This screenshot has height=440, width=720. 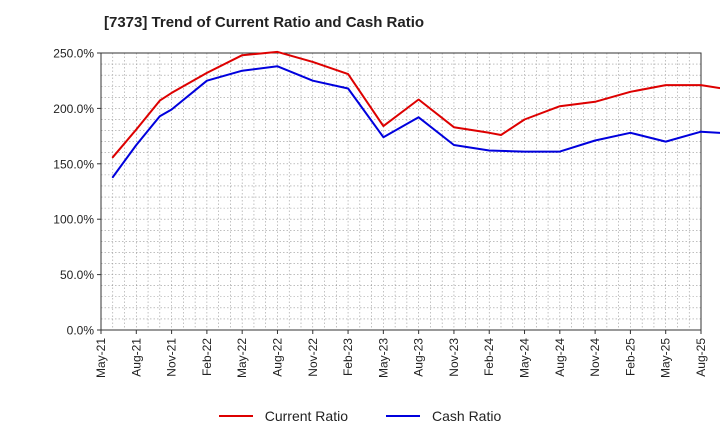 What do you see at coordinates (73, 54) in the screenshot?
I see `y-tick-label: 250.0%` at bounding box center [73, 54].